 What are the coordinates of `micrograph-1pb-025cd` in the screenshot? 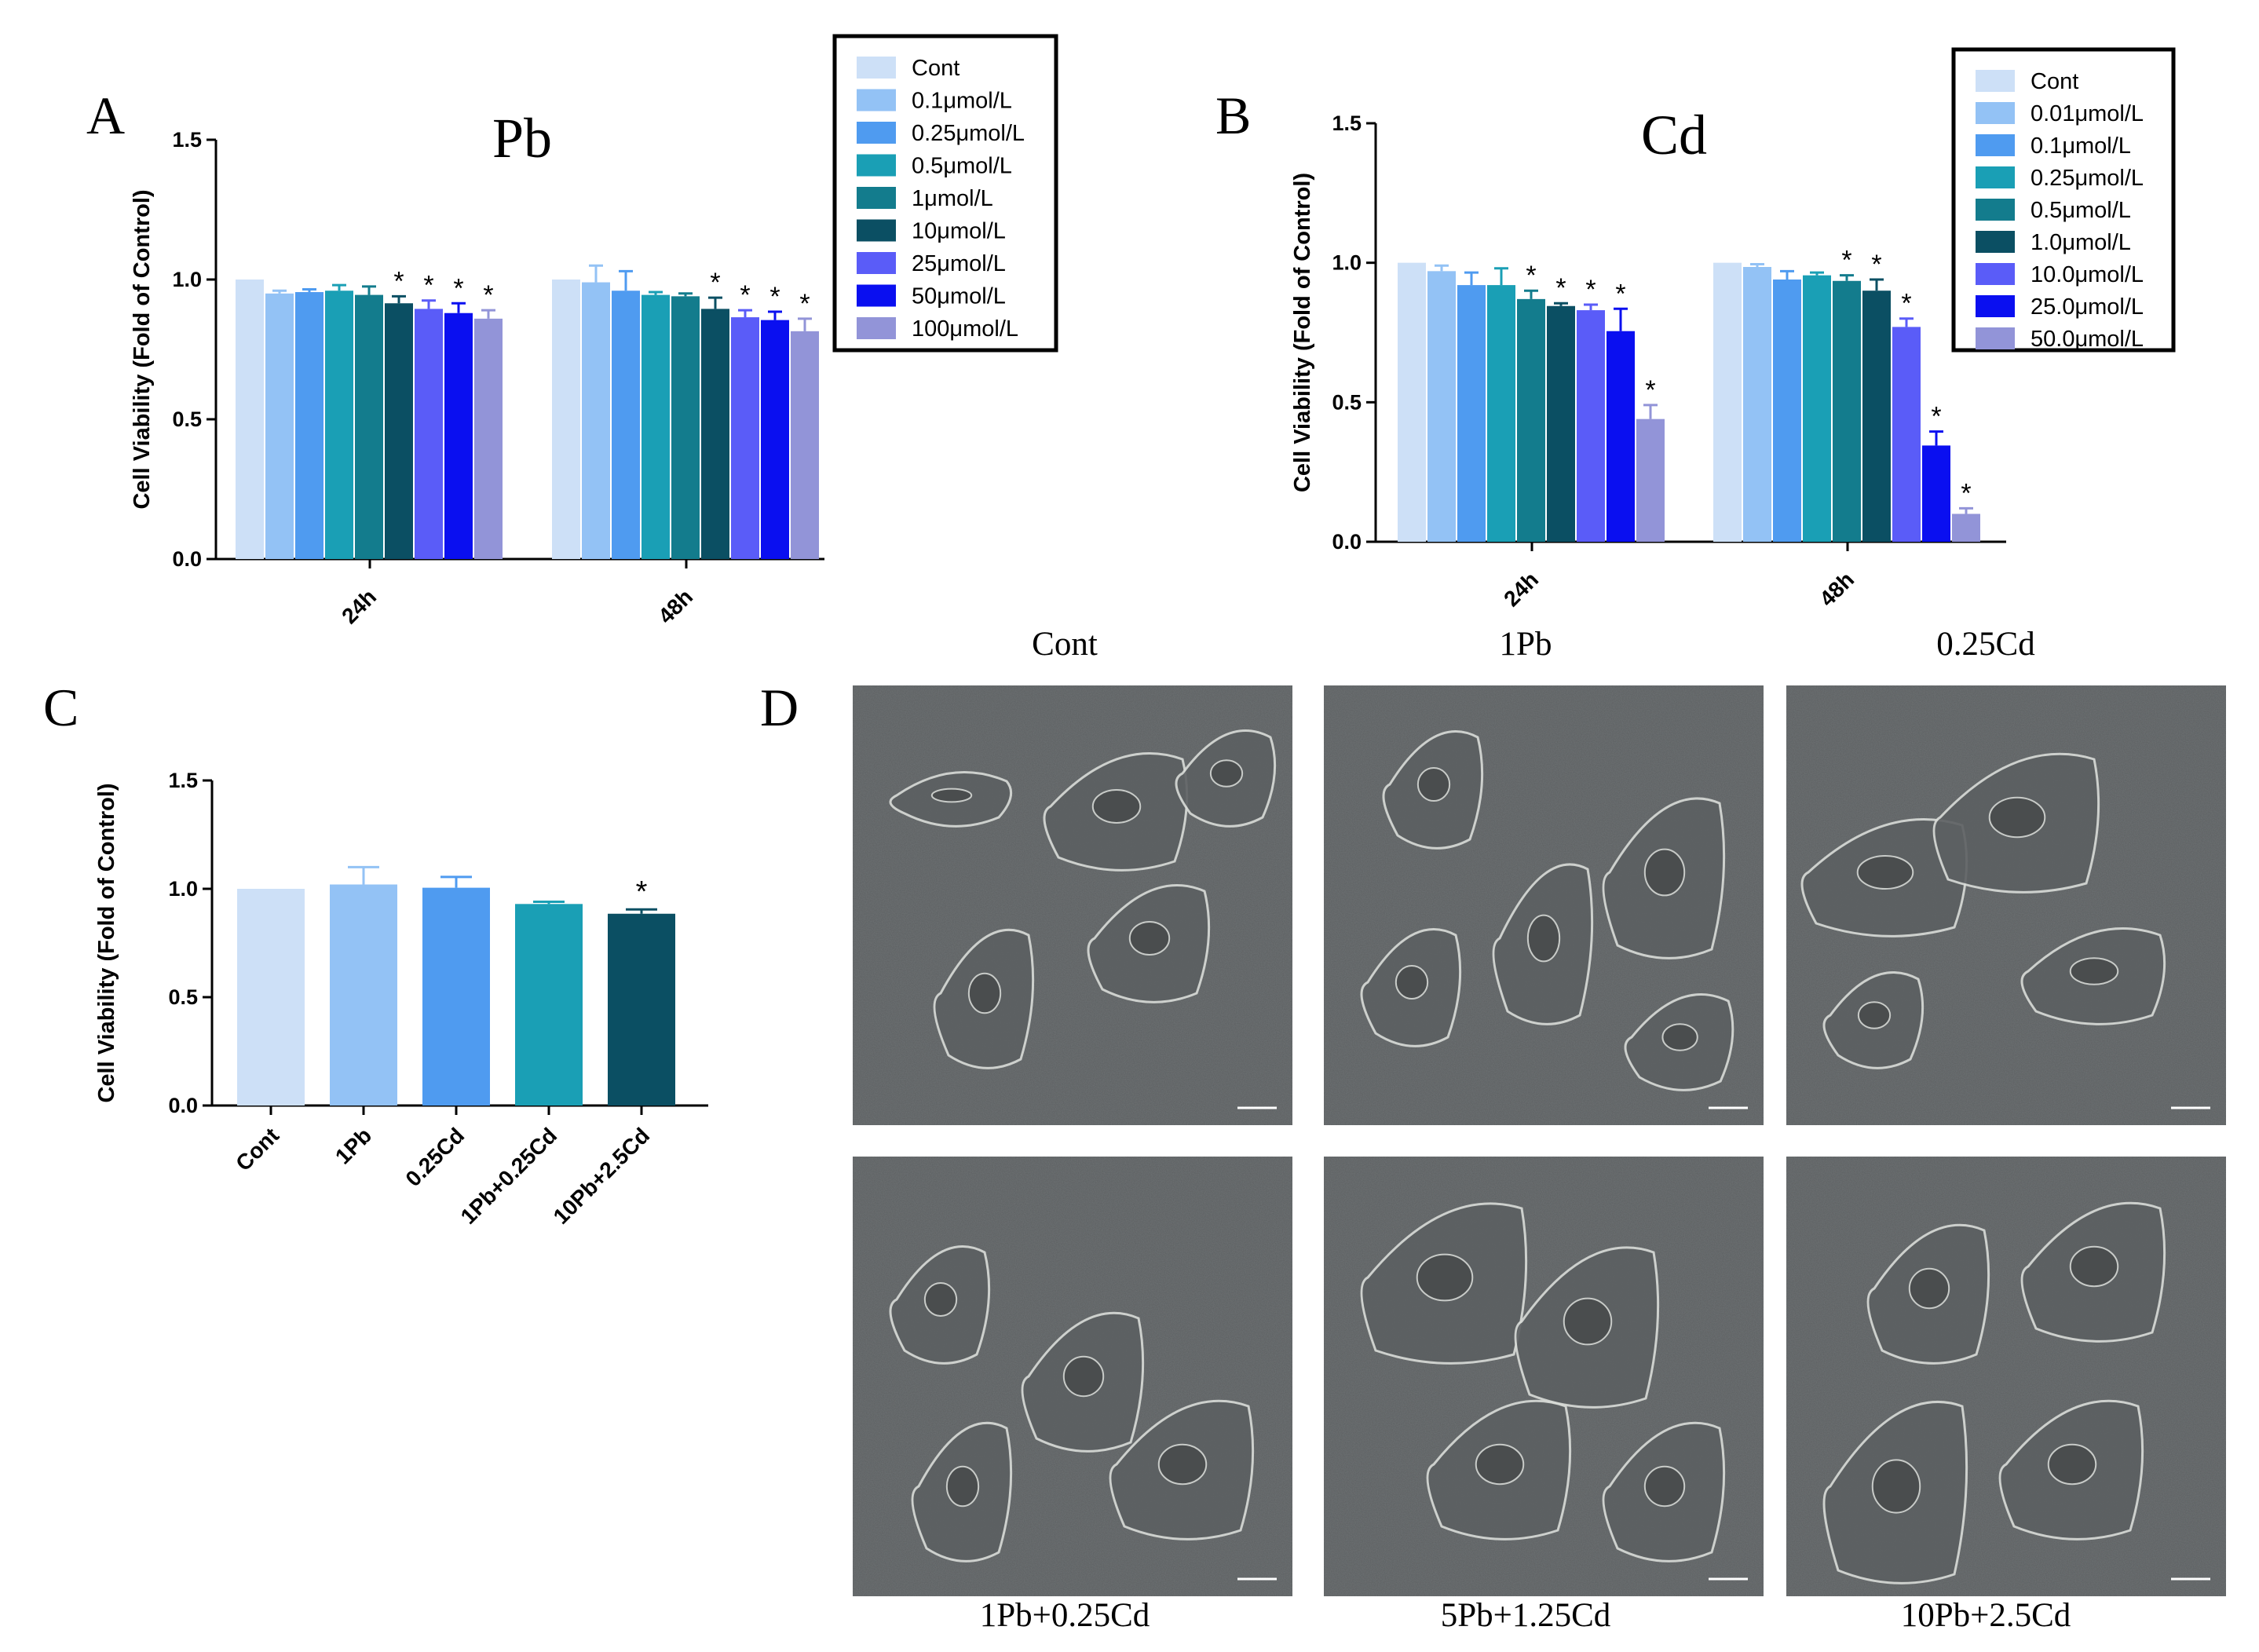 It's located at (1072, 1376).